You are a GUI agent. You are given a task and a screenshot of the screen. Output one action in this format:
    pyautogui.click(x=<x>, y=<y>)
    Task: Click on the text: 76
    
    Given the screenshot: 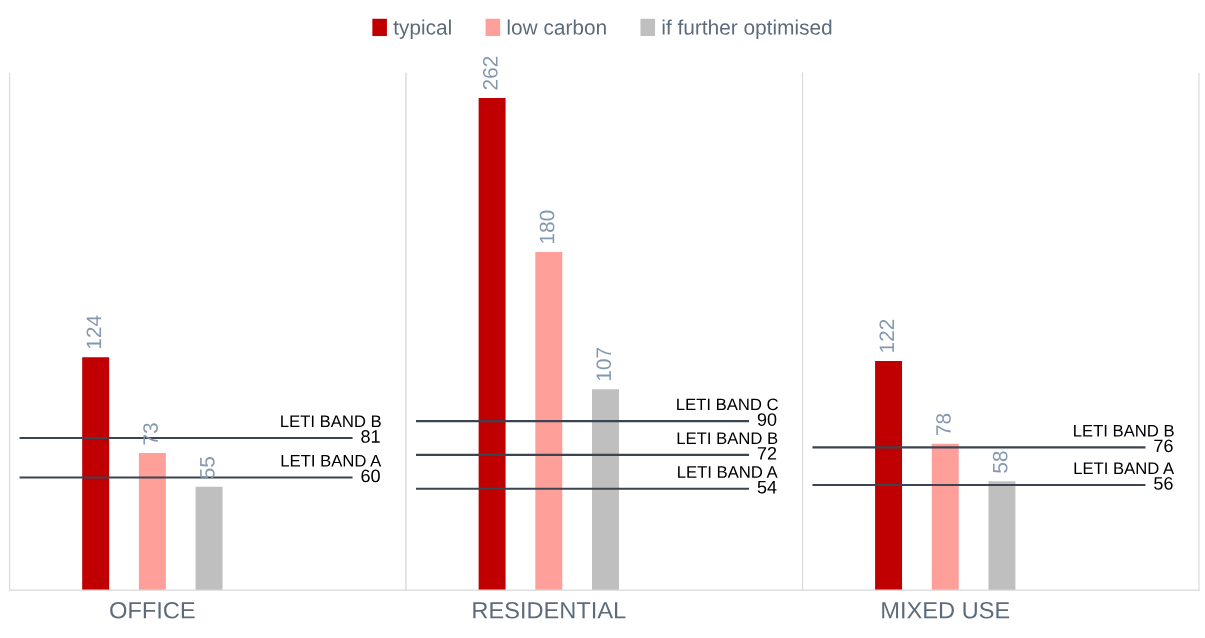 What is the action you would take?
    pyautogui.click(x=1163, y=446)
    